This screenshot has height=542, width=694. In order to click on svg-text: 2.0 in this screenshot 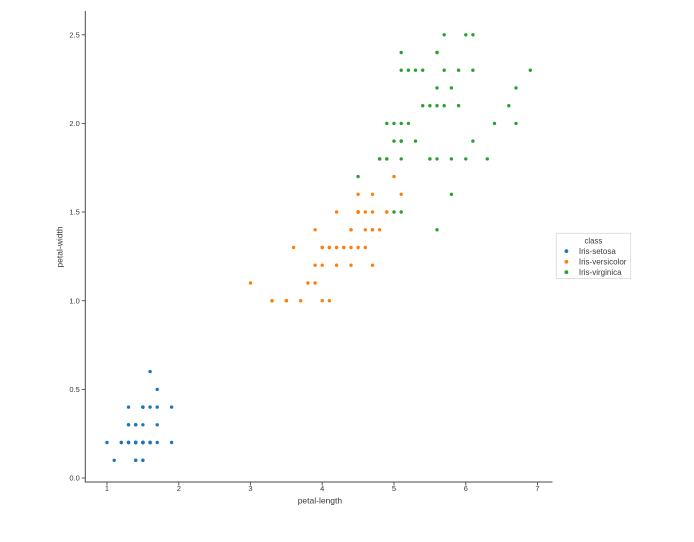, I will do `click(74, 123)`.